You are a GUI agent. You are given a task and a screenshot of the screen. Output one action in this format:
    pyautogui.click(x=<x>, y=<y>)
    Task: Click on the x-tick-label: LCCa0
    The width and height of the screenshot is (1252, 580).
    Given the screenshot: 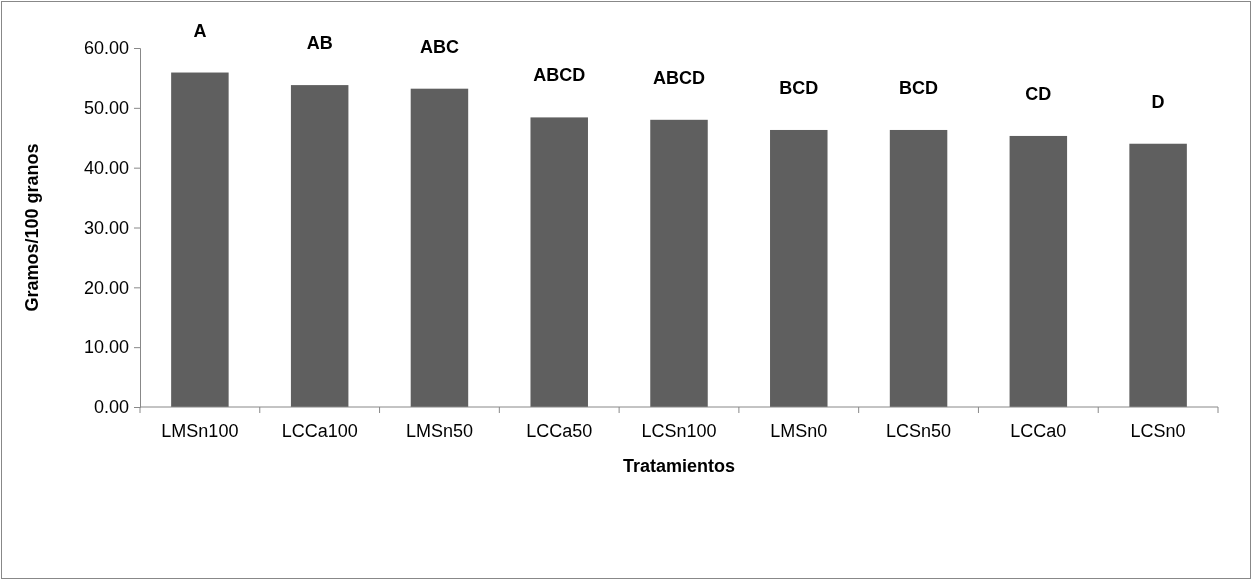 What is the action you would take?
    pyautogui.click(x=1038, y=431)
    